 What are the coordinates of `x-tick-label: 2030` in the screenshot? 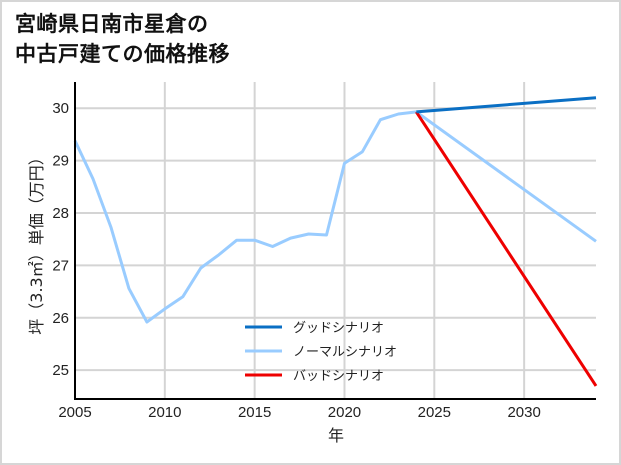 It's located at (523, 412).